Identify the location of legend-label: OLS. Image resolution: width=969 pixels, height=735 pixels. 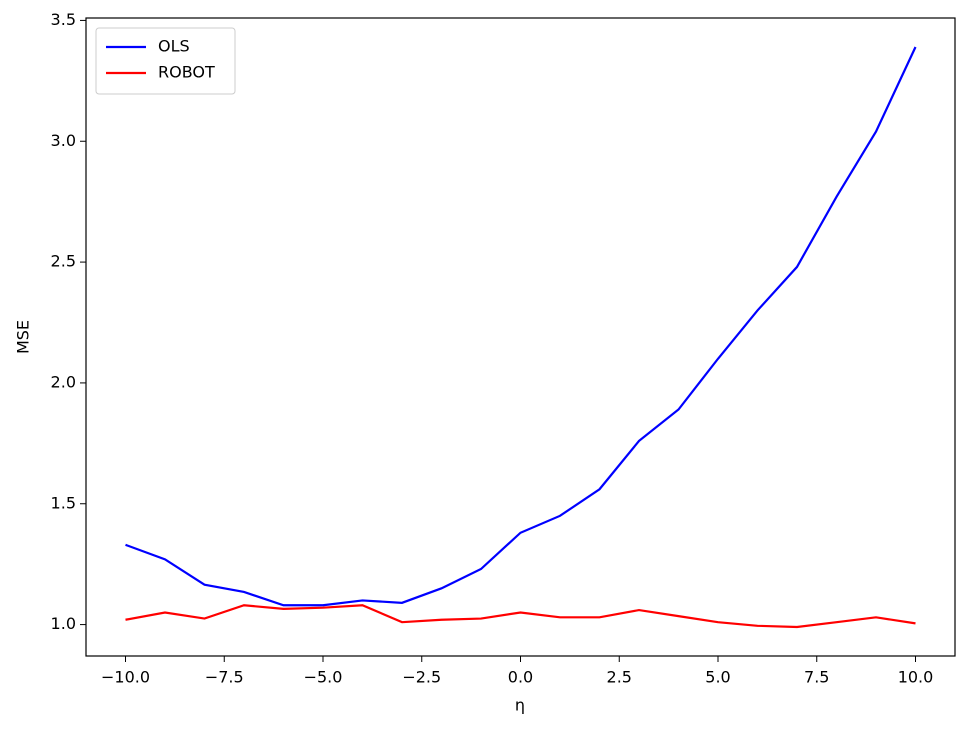
(174, 46).